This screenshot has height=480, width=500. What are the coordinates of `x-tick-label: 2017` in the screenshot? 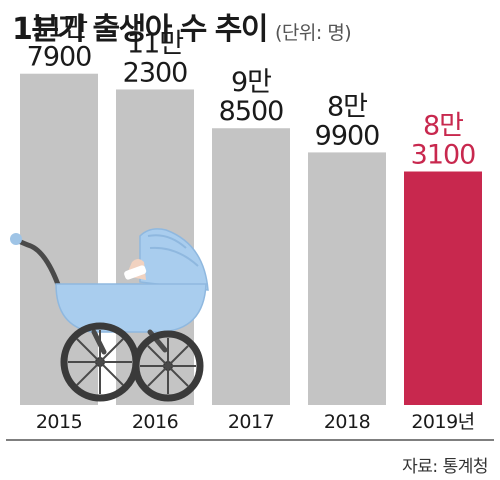 It's located at (251, 422).